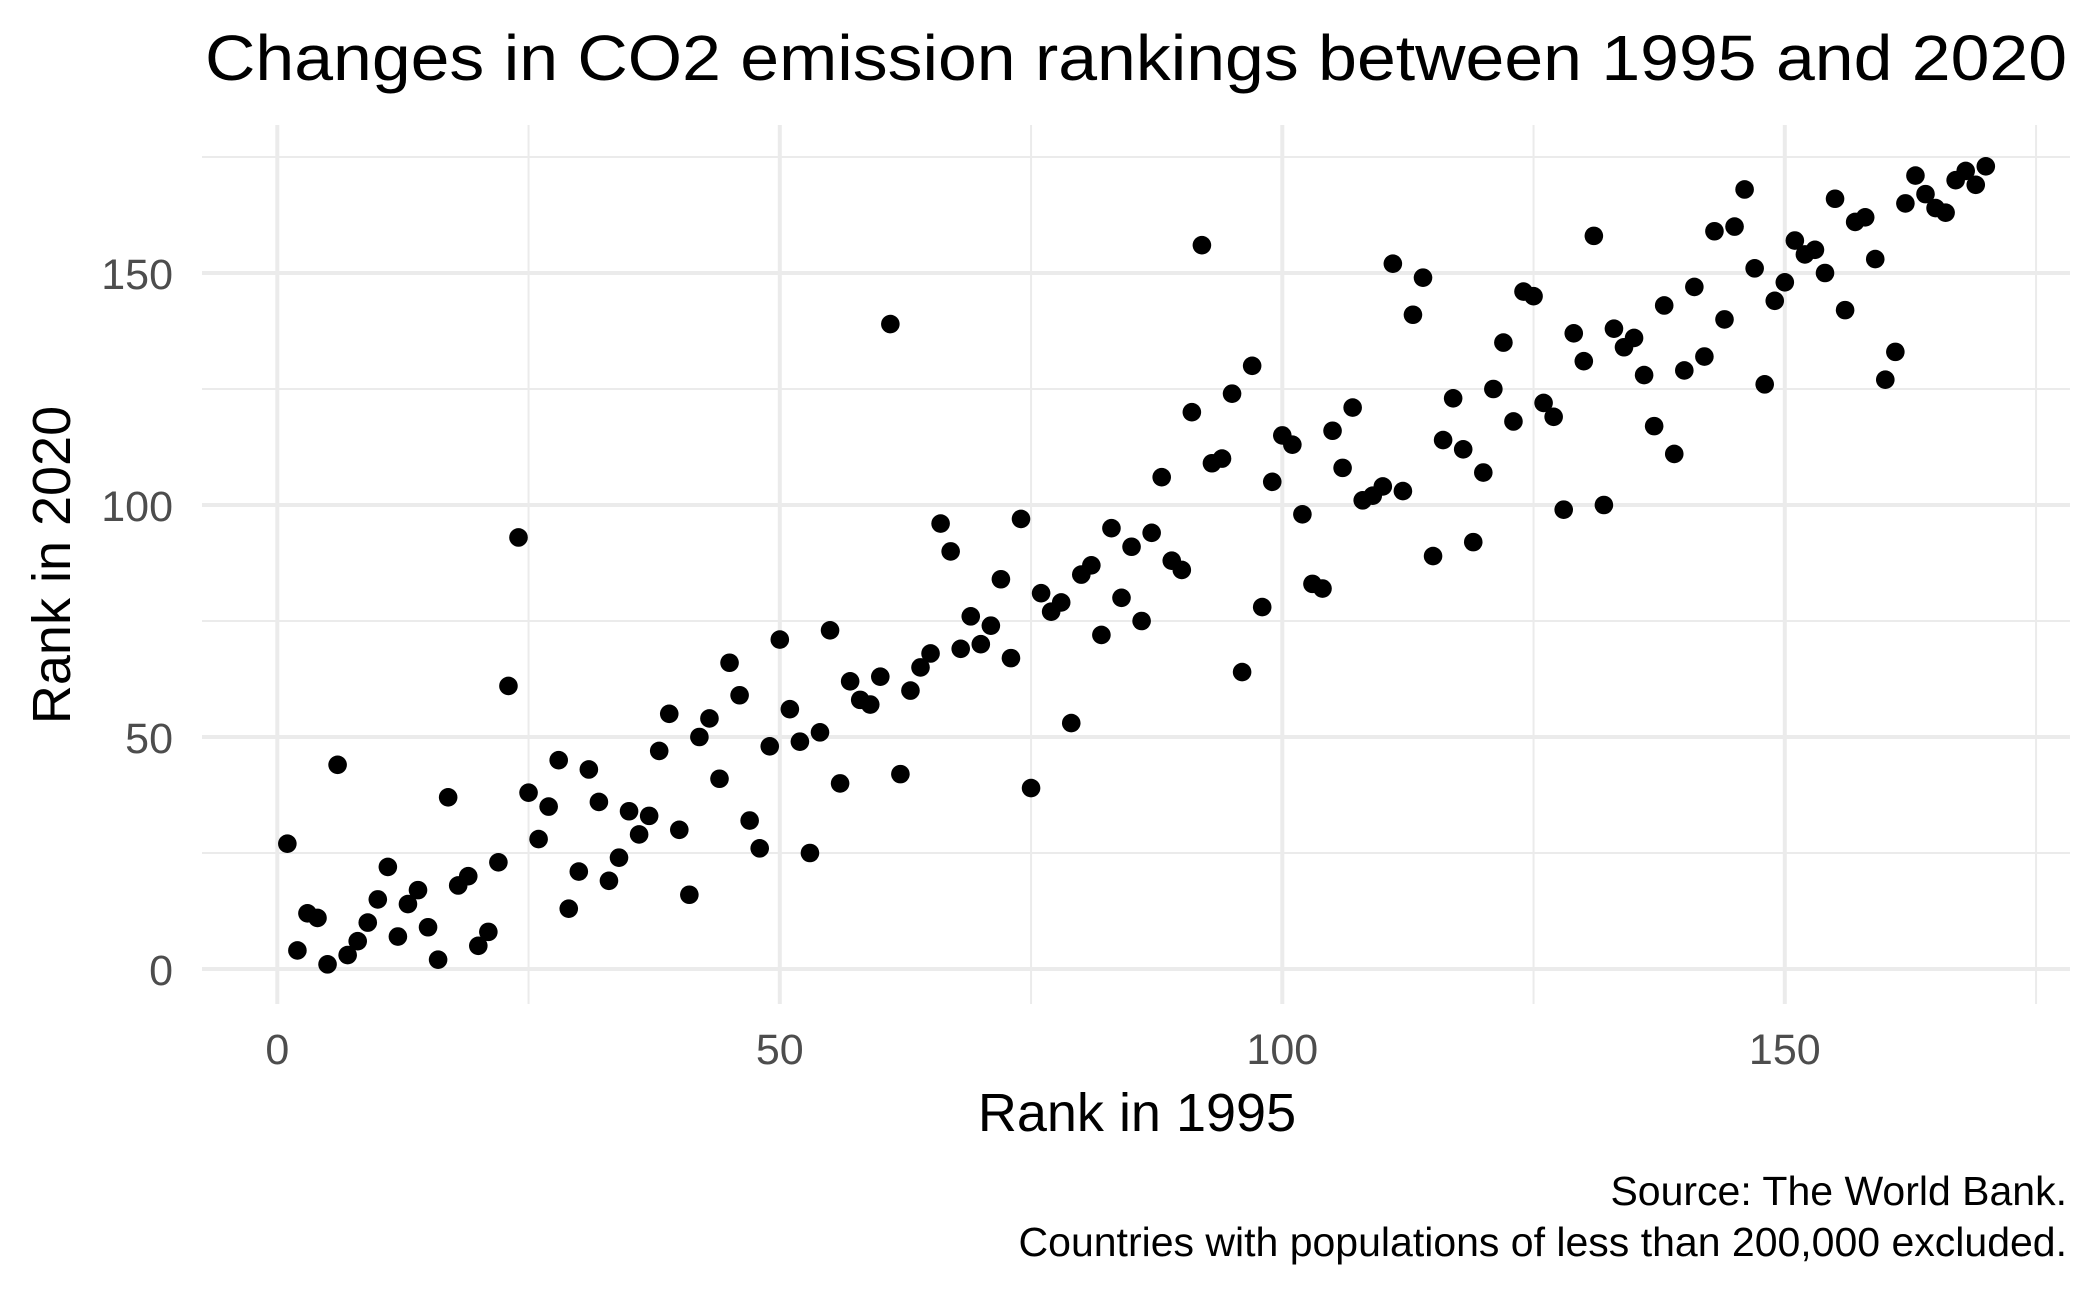  Describe the element at coordinates (137, 275) in the screenshot. I see `y-tick-label: 150` at that location.